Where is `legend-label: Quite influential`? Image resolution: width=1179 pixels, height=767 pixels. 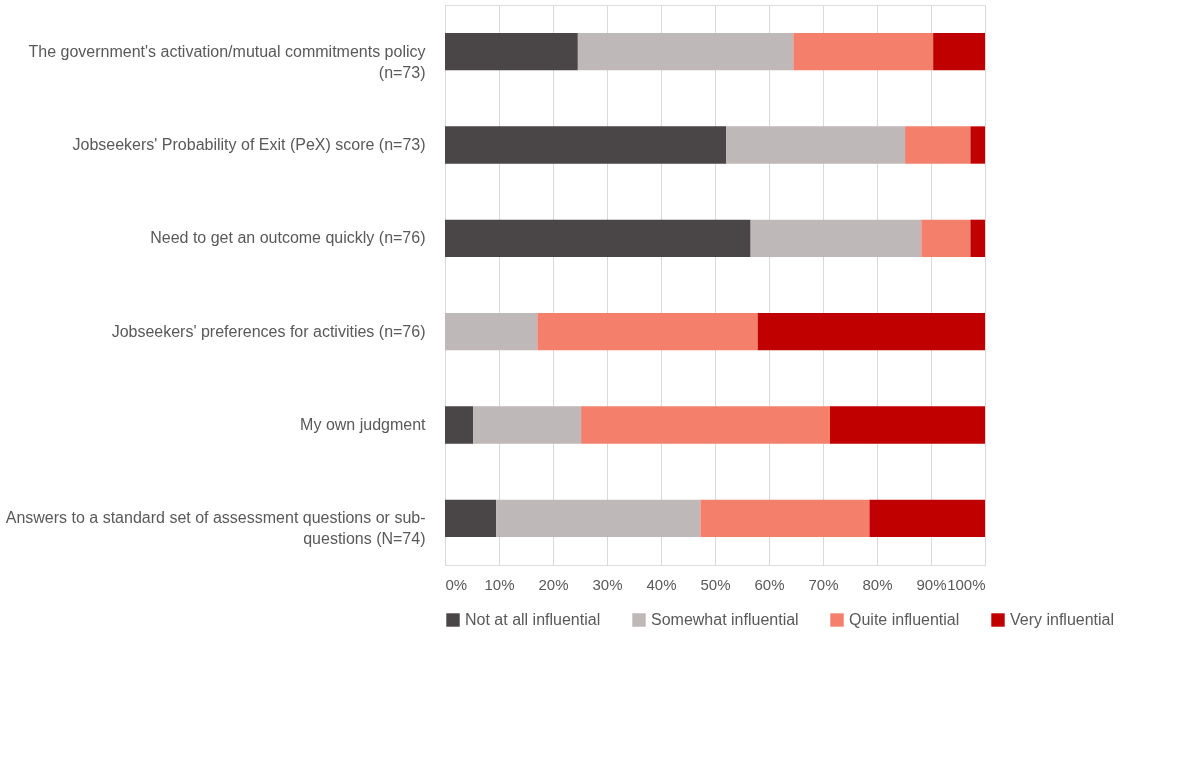
legend-label: Quite influential is located at coordinates (904, 619).